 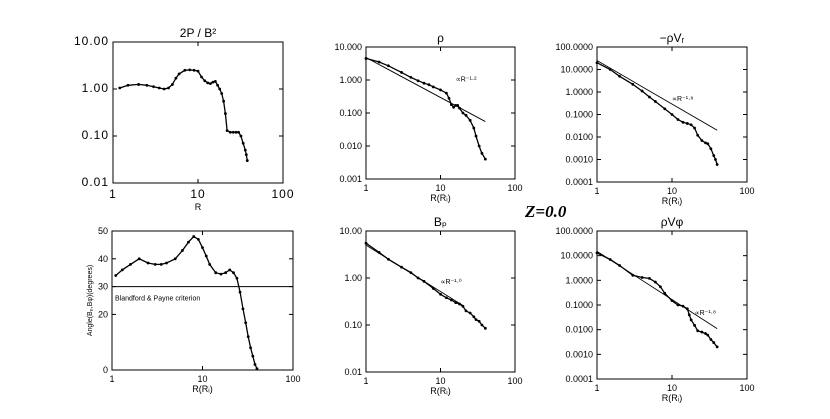 I want to click on y-tick-label: 1.0000, so click(x=579, y=280).